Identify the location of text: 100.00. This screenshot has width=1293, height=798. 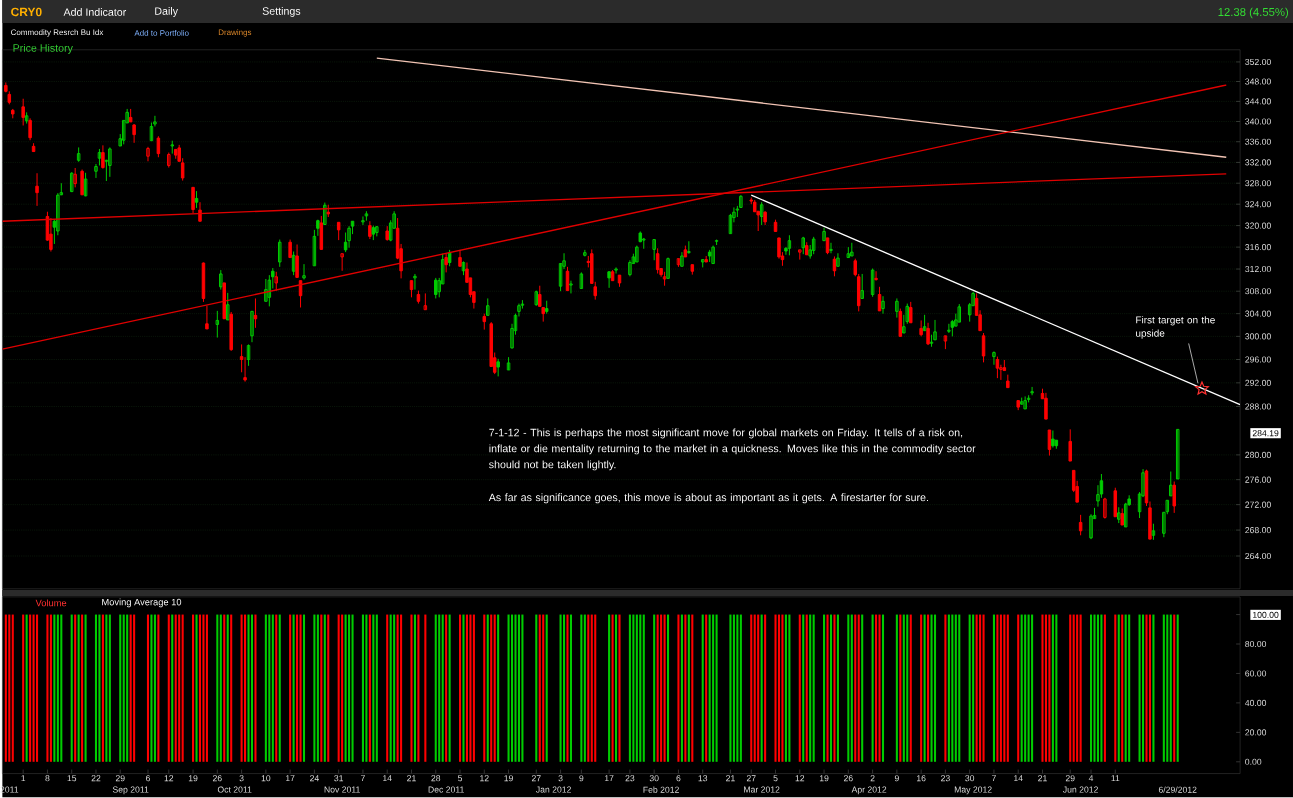
(1266, 615).